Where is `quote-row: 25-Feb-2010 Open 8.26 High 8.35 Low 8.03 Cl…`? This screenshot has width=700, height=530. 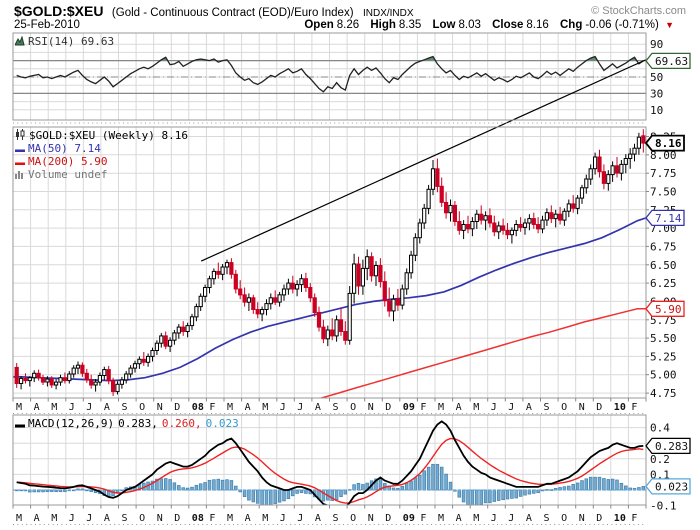
quote-row: 25-Feb-2010 Open 8.26 High 8.35 Low 8.03 Cl… is located at coordinates (344, 26).